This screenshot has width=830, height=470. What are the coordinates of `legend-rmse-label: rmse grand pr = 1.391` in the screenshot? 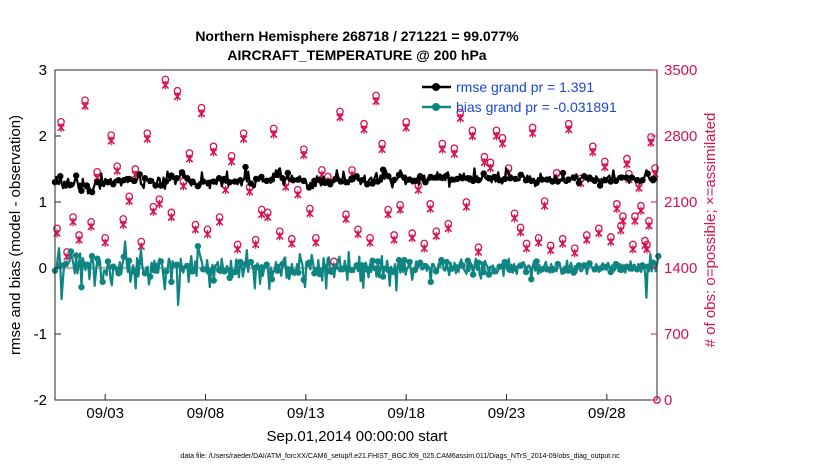 It's located at (525, 87).